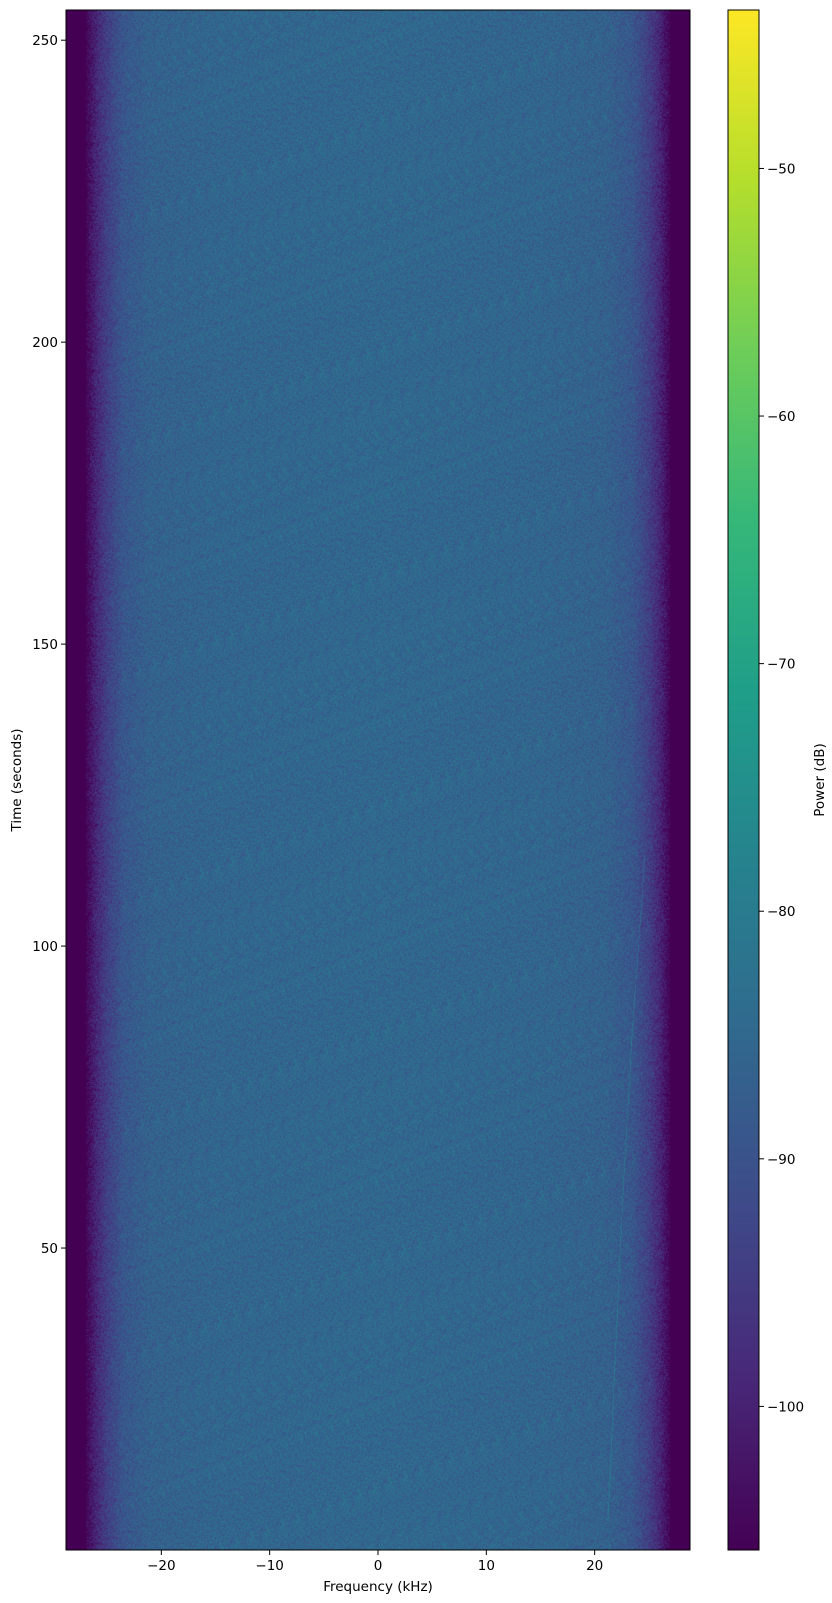 The height and width of the screenshot is (1603, 832). What do you see at coordinates (45, 645) in the screenshot?
I see `y-tick-label: 150` at bounding box center [45, 645].